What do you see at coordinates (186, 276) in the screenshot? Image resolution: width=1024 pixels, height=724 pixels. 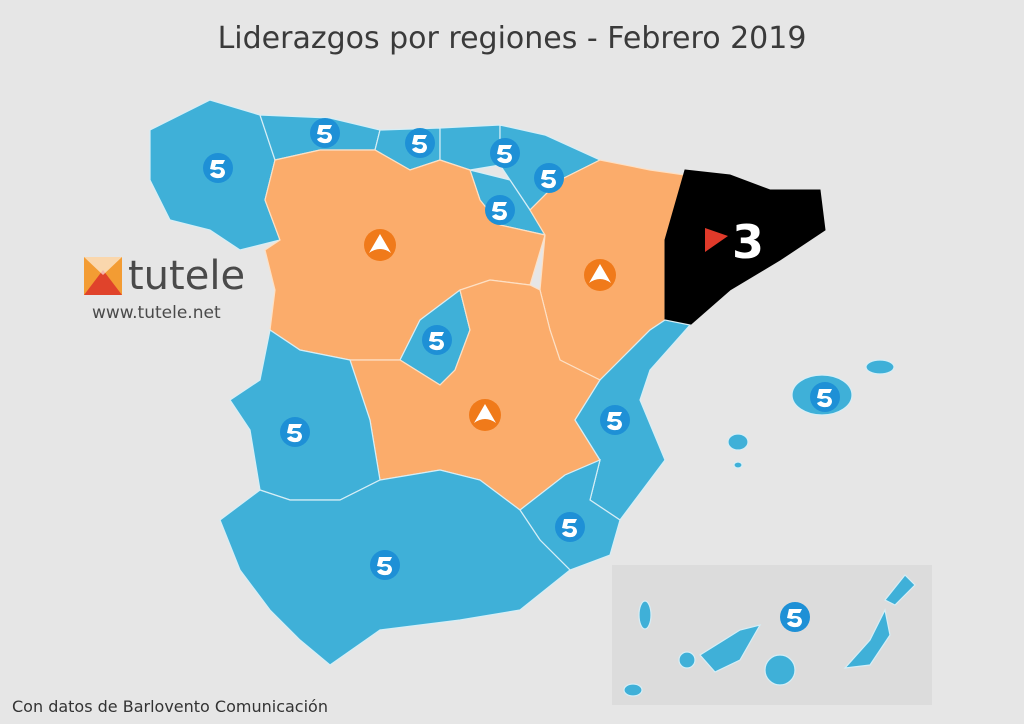 I see `logo-name: tutele` at bounding box center [186, 276].